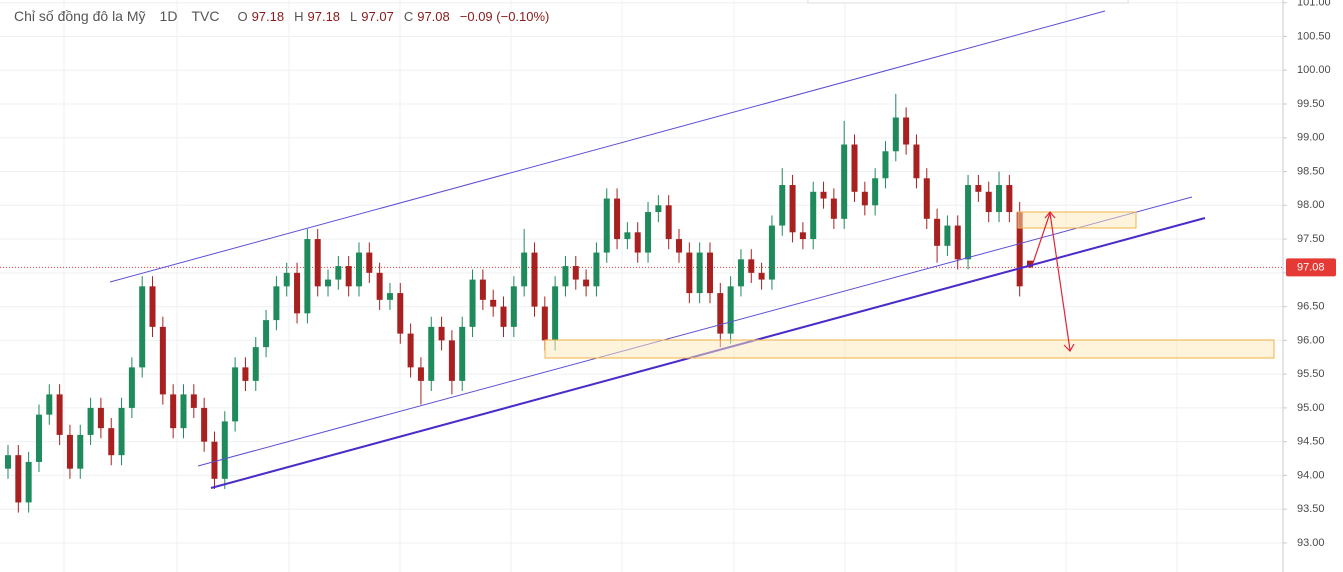  I want to click on resistance-zone, so click(1077, 220).